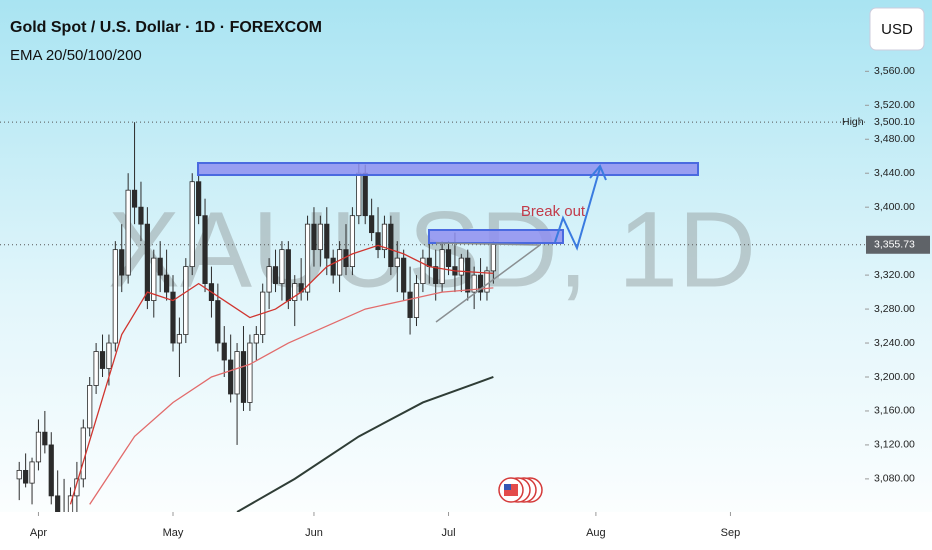 The width and height of the screenshot is (932, 550). What do you see at coordinates (598, 172) in the screenshot?
I see `arrow-head` at bounding box center [598, 172].